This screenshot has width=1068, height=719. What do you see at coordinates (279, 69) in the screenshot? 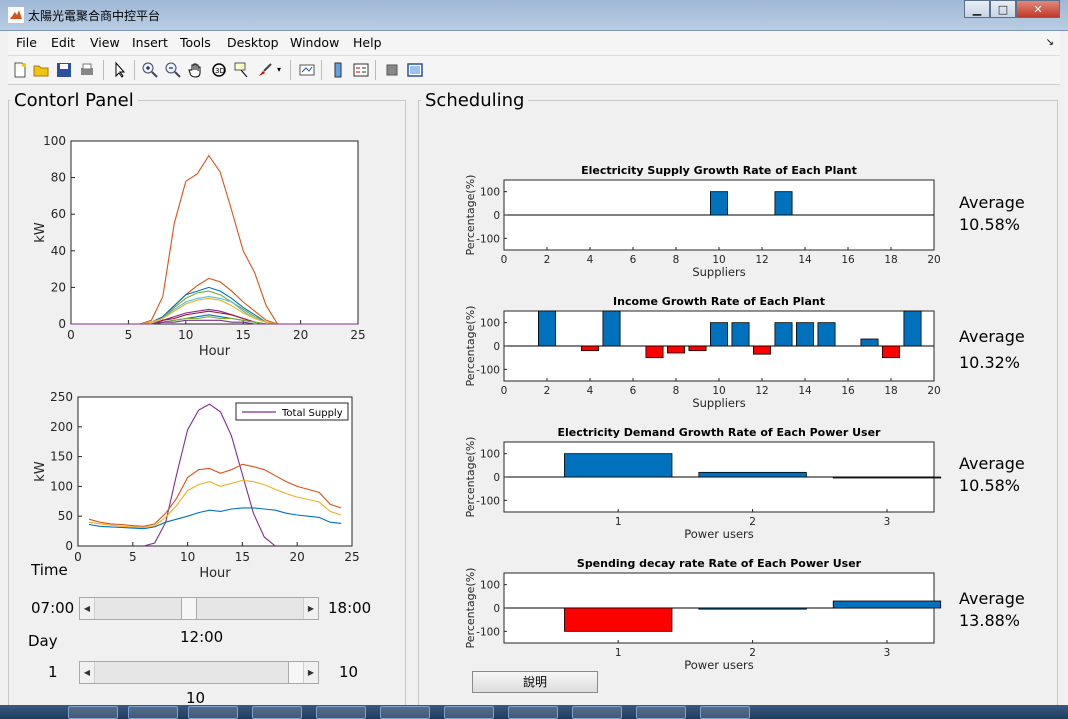
I see `dropdown-arrow-icon: ▾` at bounding box center [279, 69].